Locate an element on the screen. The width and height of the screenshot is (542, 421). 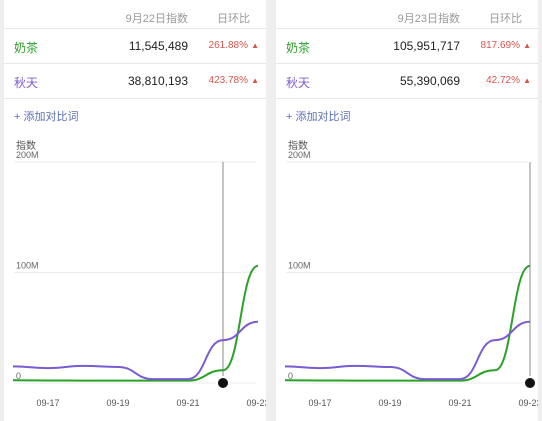
change-percent: 817.69% is located at coordinates (500, 45).